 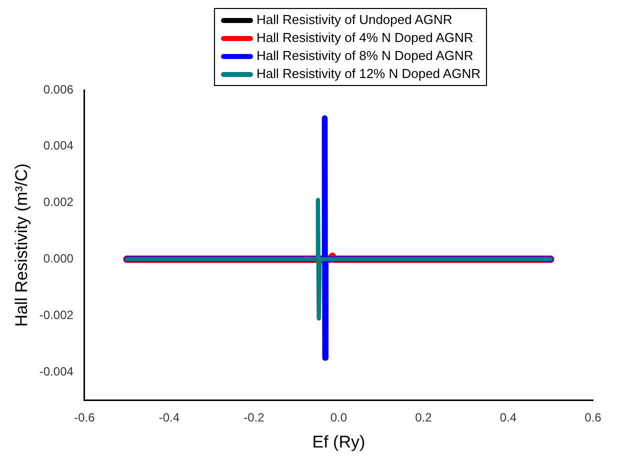 What do you see at coordinates (593, 417) in the screenshot?
I see `x-tick-label: 0.6` at bounding box center [593, 417].